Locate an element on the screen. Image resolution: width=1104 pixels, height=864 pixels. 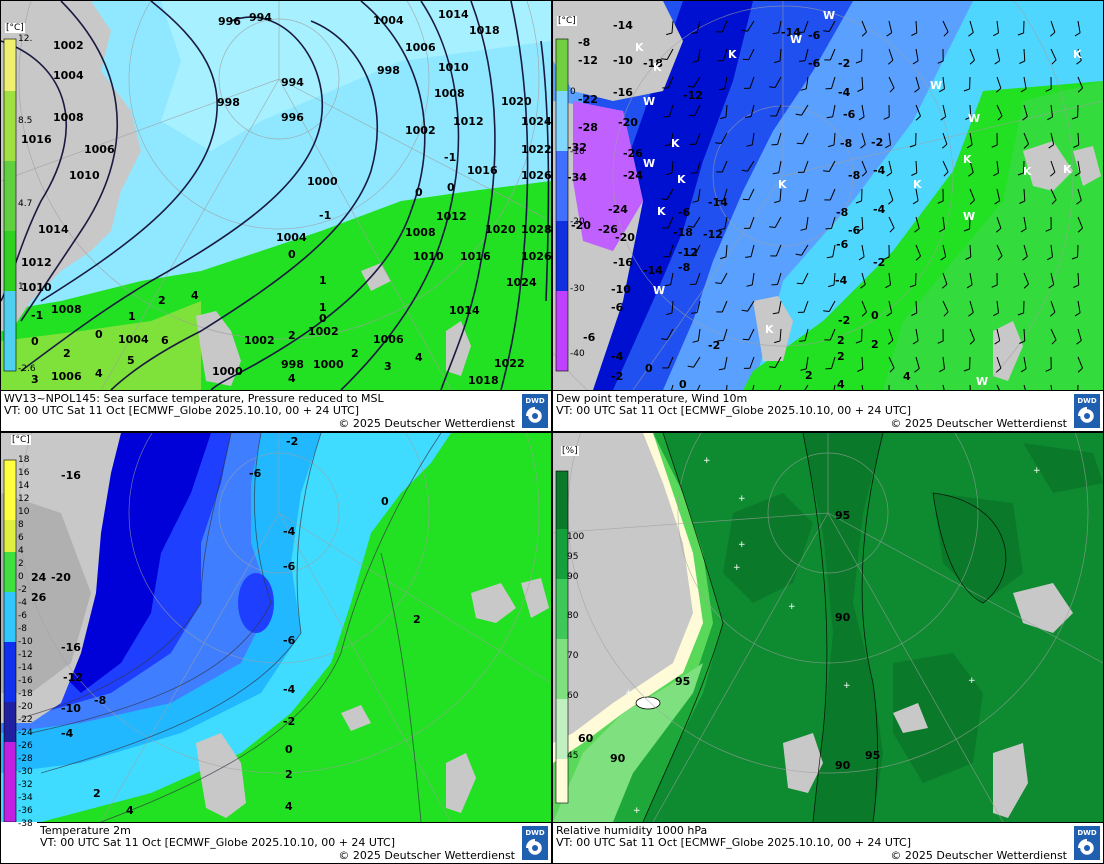
t2m-scale-label: 0 is located at coordinates (21, 577).